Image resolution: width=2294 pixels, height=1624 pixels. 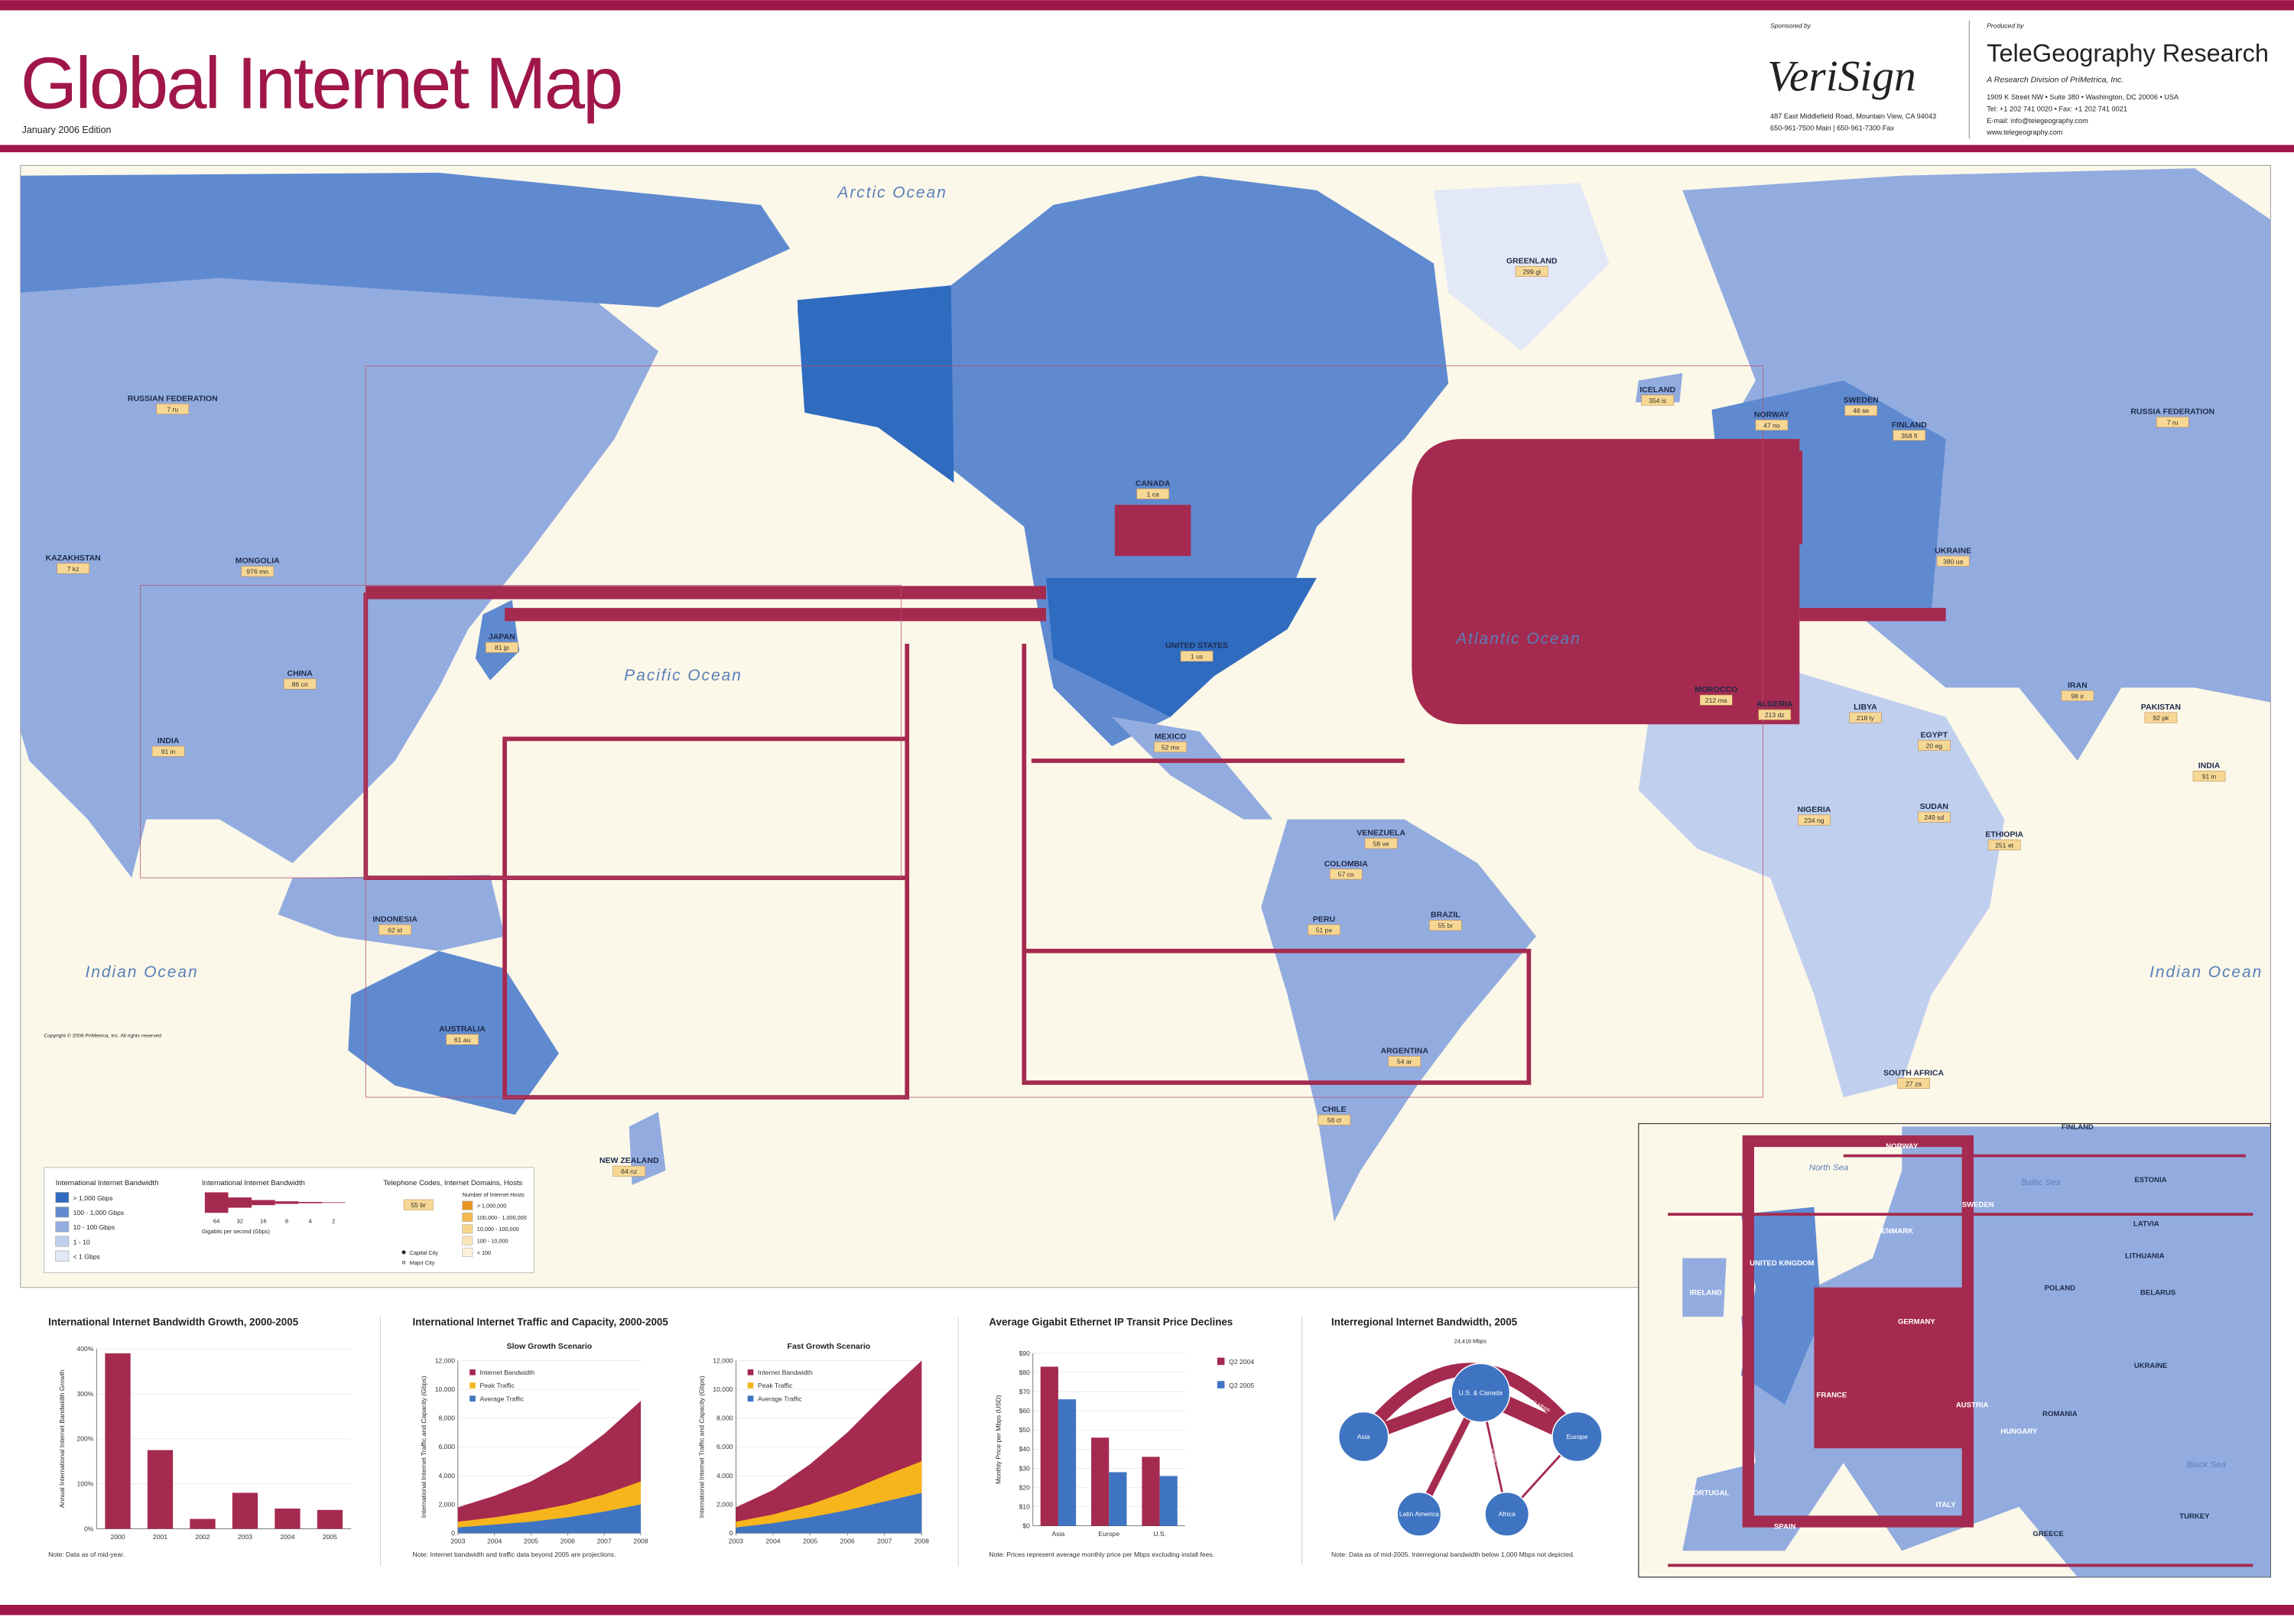 What do you see at coordinates (1147, 1610) in the screenshot?
I see `bottom-bar` at bounding box center [1147, 1610].